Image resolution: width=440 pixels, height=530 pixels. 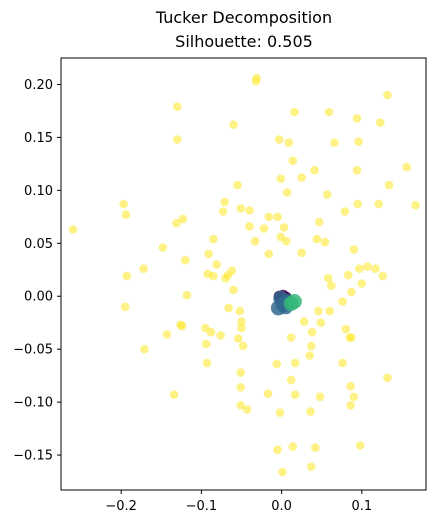 What do you see at coordinates (202, 506) in the screenshot?
I see `x-tick-label: −0.1` at bounding box center [202, 506].